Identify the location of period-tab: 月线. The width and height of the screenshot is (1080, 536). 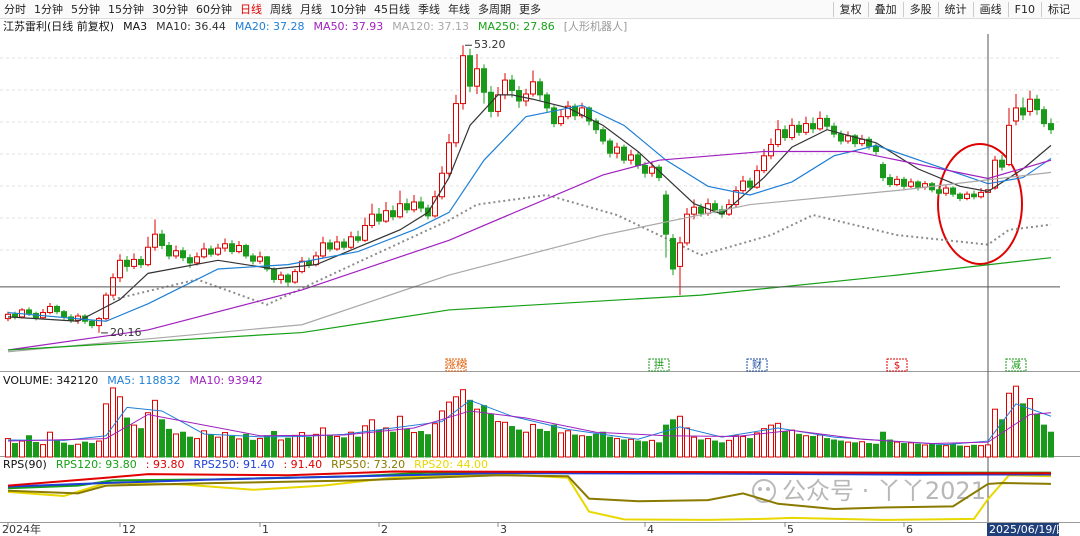
(311, 9).